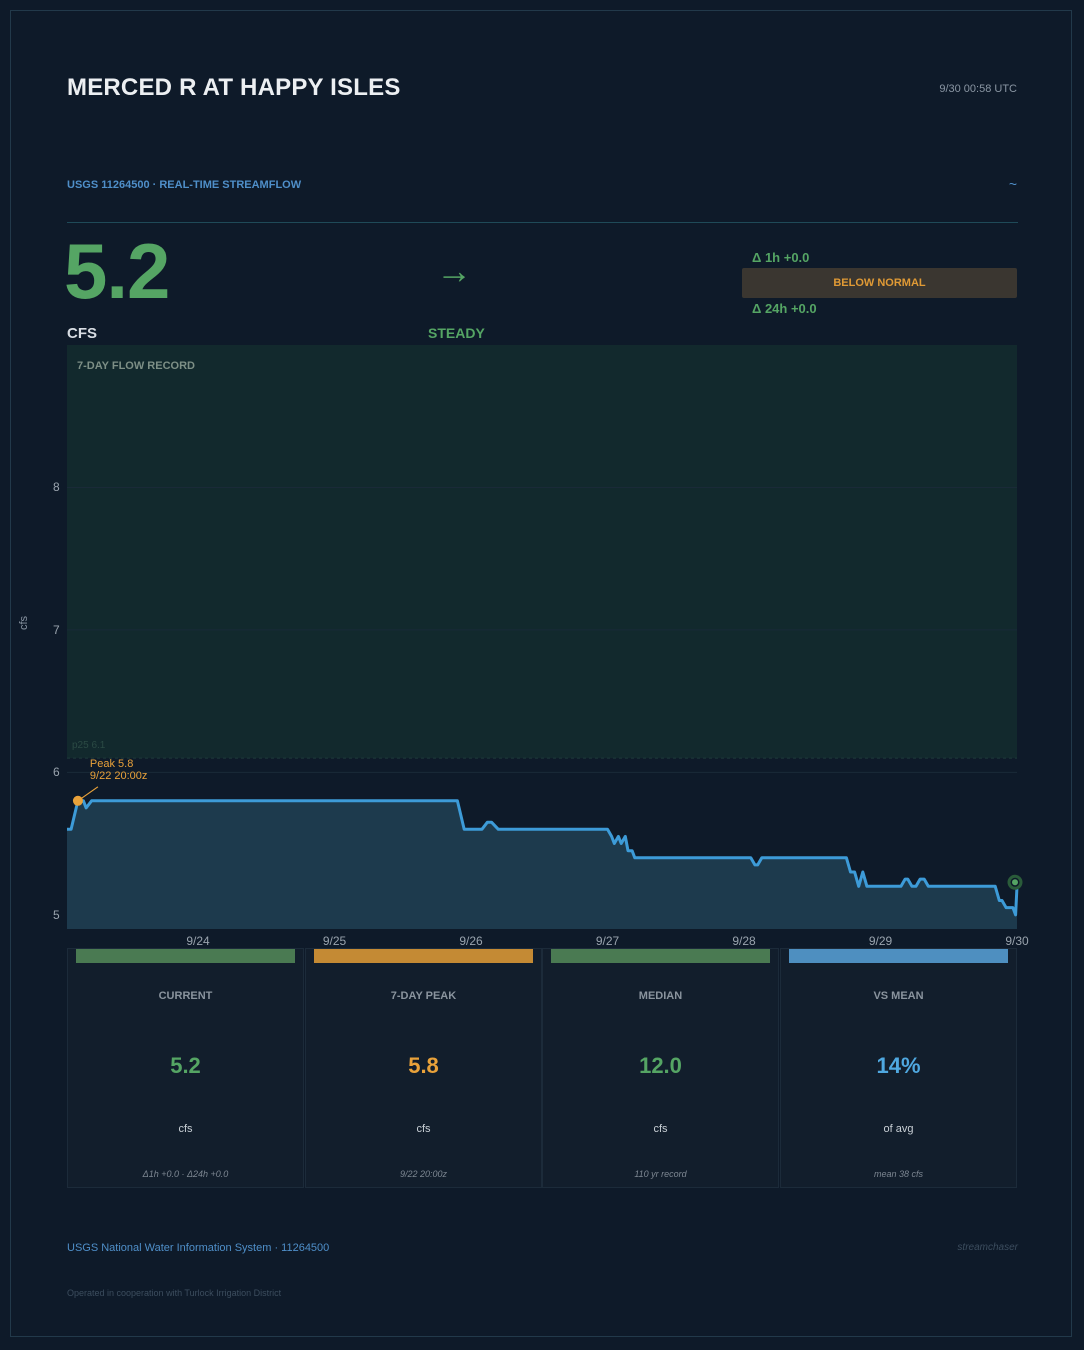 The width and height of the screenshot is (1084, 1350). What do you see at coordinates (111, 764) in the screenshot?
I see `peak-label-value: Peak 5.8` at bounding box center [111, 764].